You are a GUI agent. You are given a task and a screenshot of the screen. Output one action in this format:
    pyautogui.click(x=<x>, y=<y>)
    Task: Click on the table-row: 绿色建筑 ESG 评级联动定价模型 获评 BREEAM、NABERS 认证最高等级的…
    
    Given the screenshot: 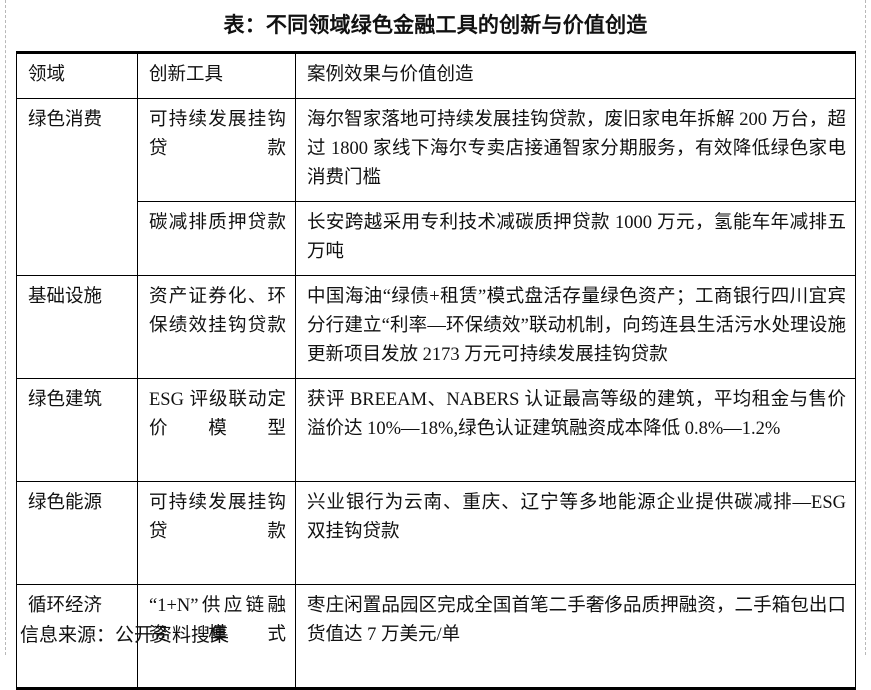 What is the action you would take?
    pyautogui.click(x=436, y=430)
    